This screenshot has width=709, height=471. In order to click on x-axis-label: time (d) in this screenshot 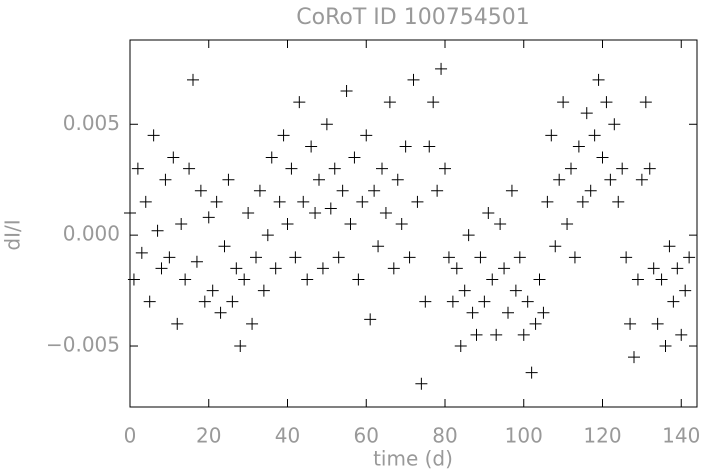, I will do `click(413, 459)`.